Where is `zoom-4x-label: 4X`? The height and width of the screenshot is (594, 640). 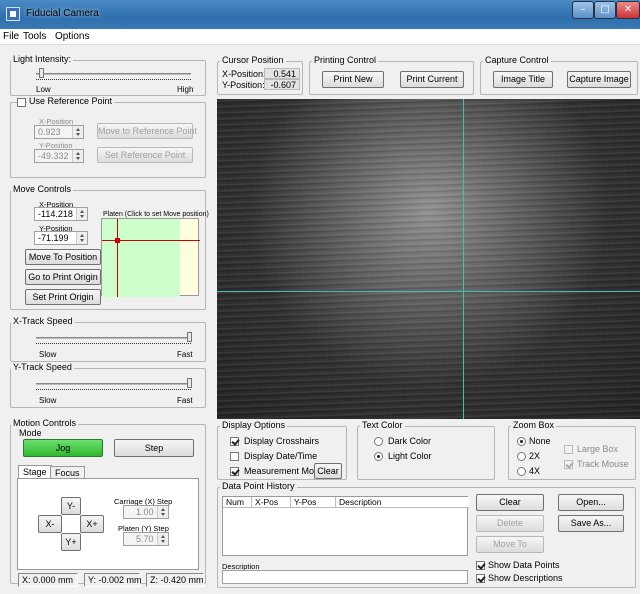
zoom-4x-label: 4X is located at coordinates (535, 471).